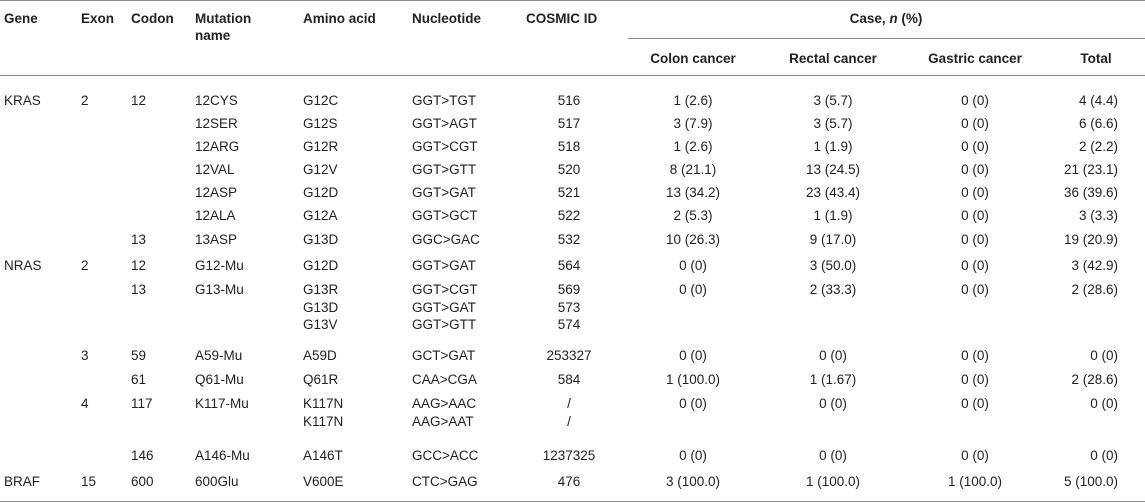 This screenshot has width=1145, height=502. I want to click on cell-amino-acid: G12D, so click(321, 265).